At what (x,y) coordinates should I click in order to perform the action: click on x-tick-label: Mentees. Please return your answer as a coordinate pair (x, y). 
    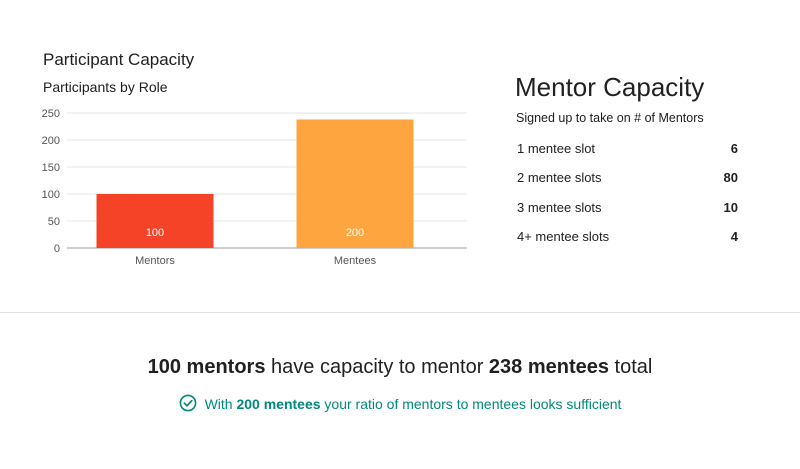
    Looking at the image, I should click on (355, 261).